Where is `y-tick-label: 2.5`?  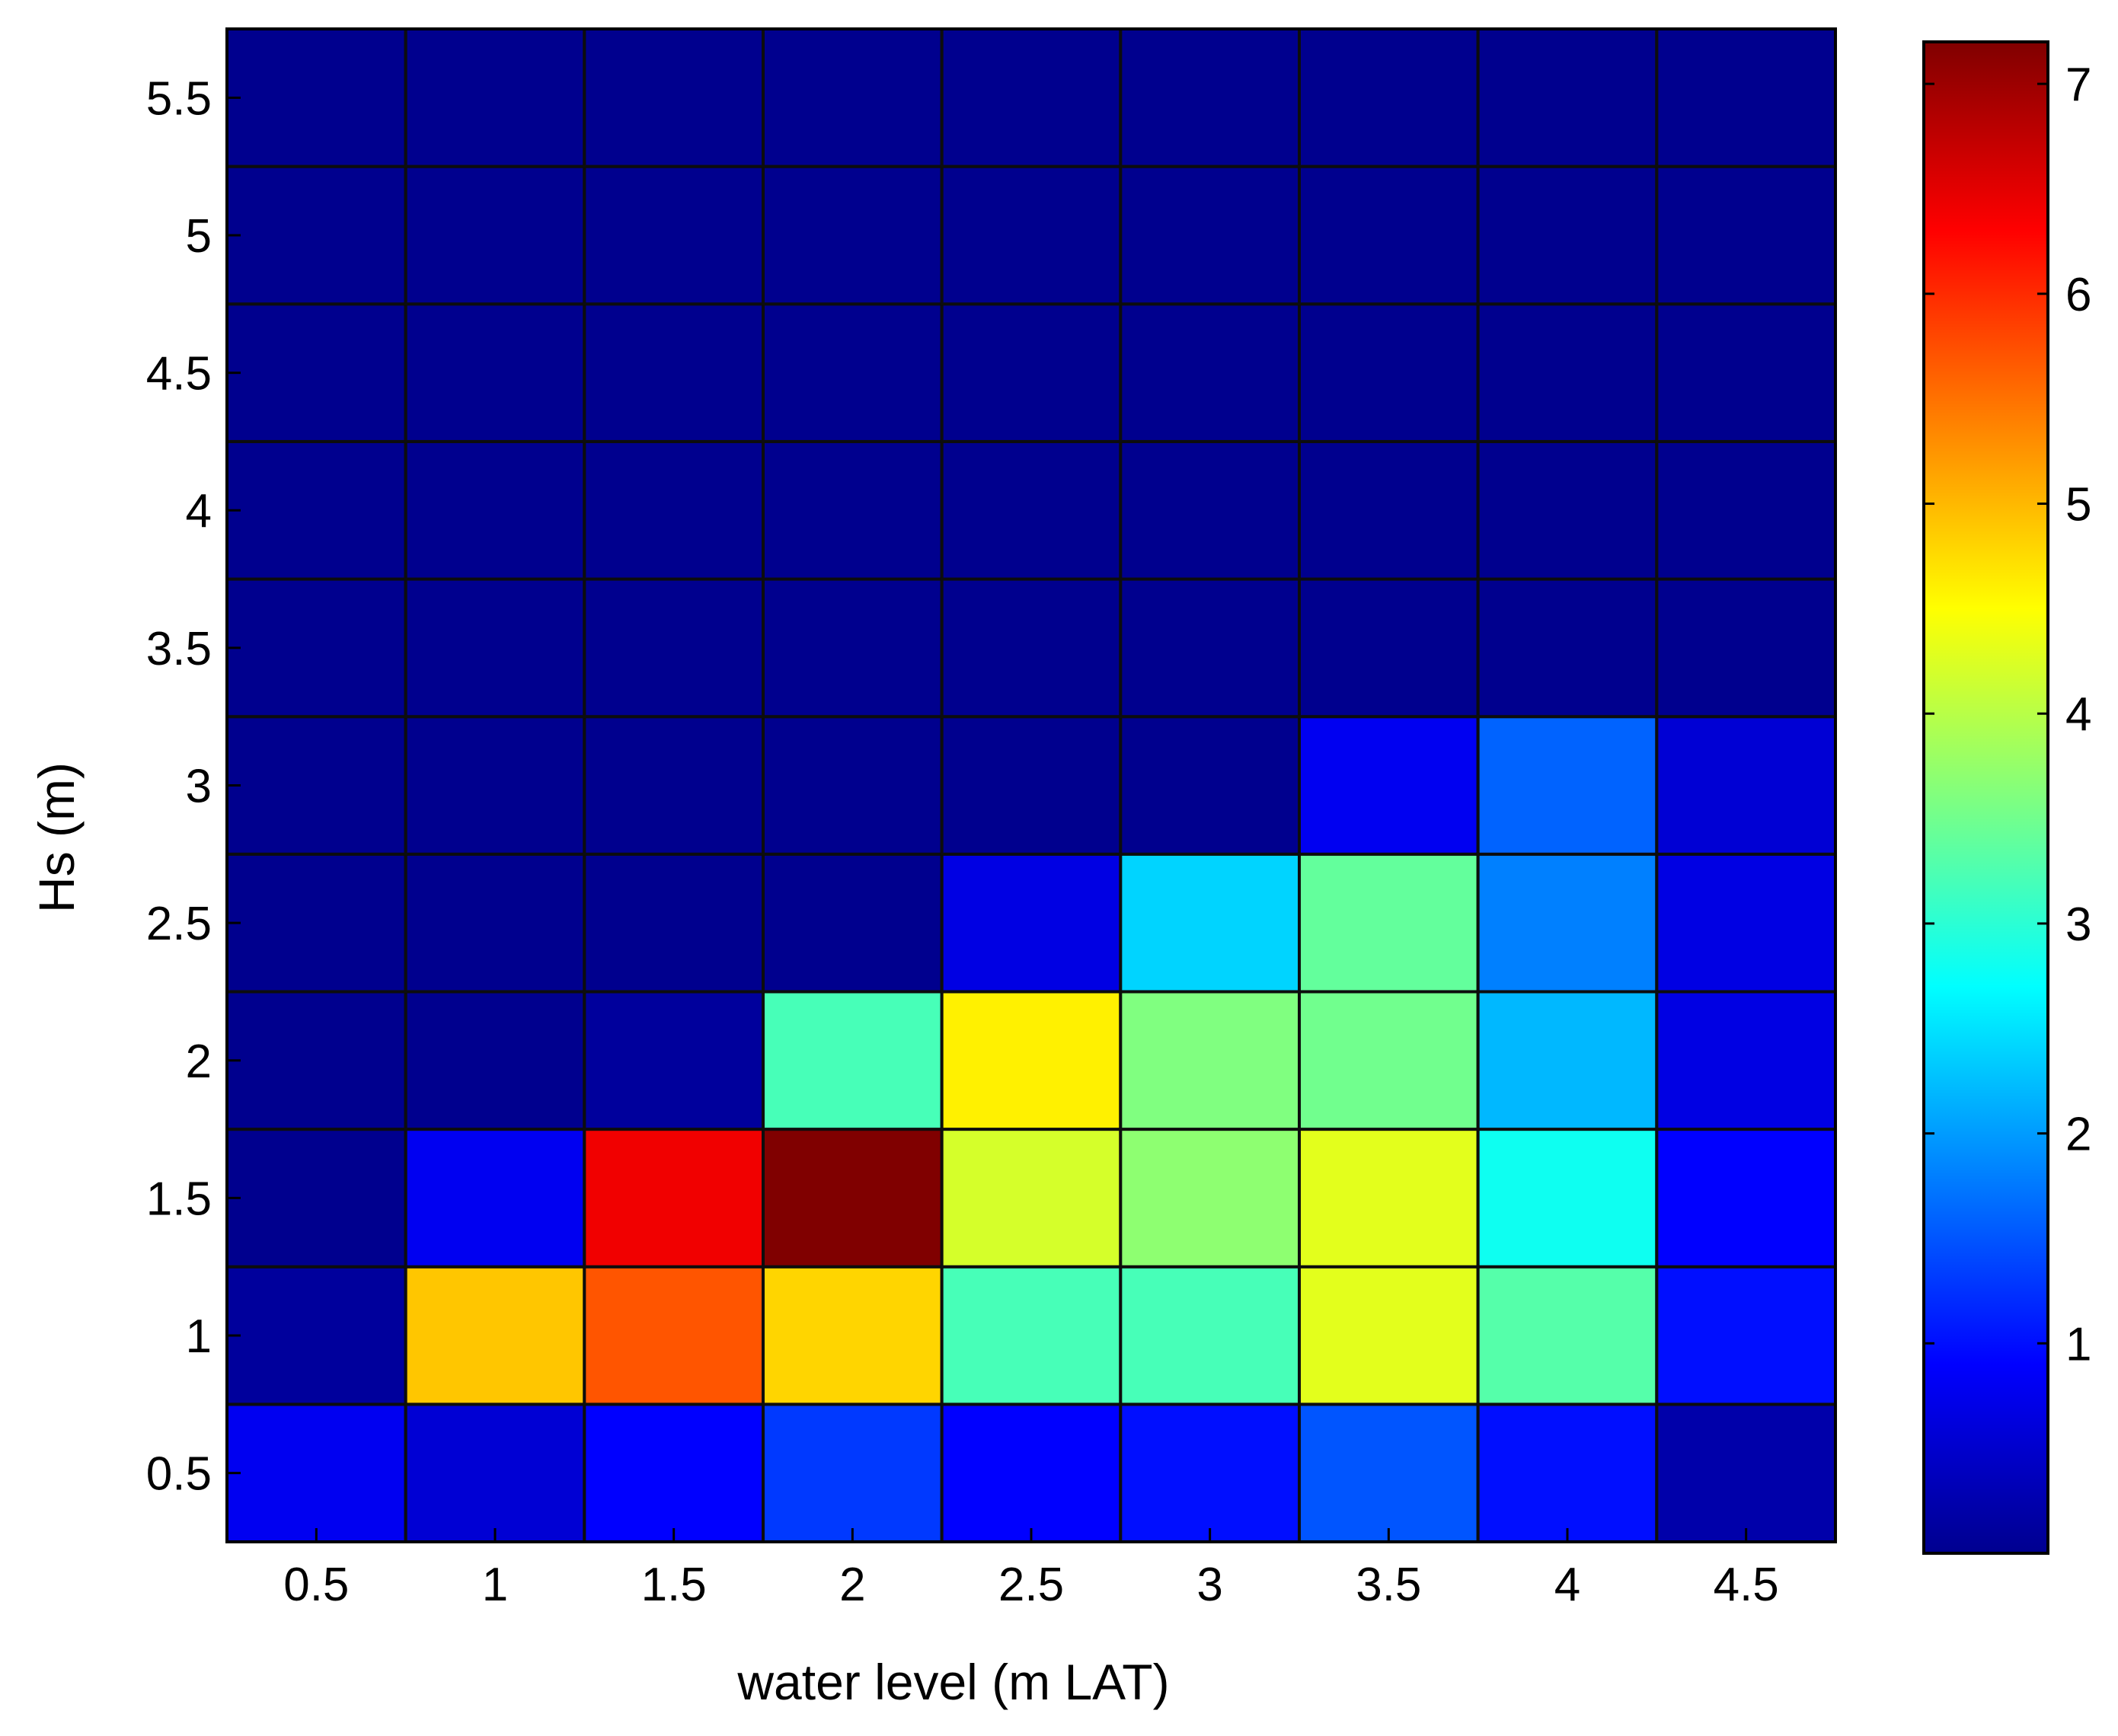 y-tick-label: 2.5 is located at coordinates (179, 924).